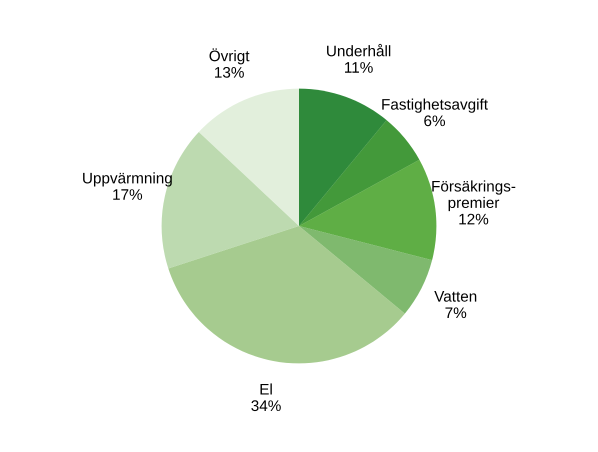  What do you see at coordinates (266, 406) in the screenshot?
I see `data-label: 34%` at bounding box center [266, 406].